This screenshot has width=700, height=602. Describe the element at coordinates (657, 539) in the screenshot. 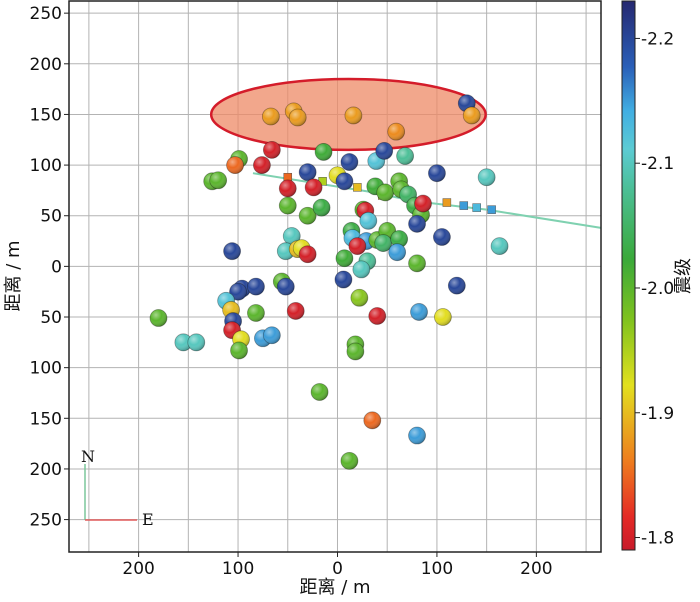

I see `colorbar-tick-label: -1.8` at that location.